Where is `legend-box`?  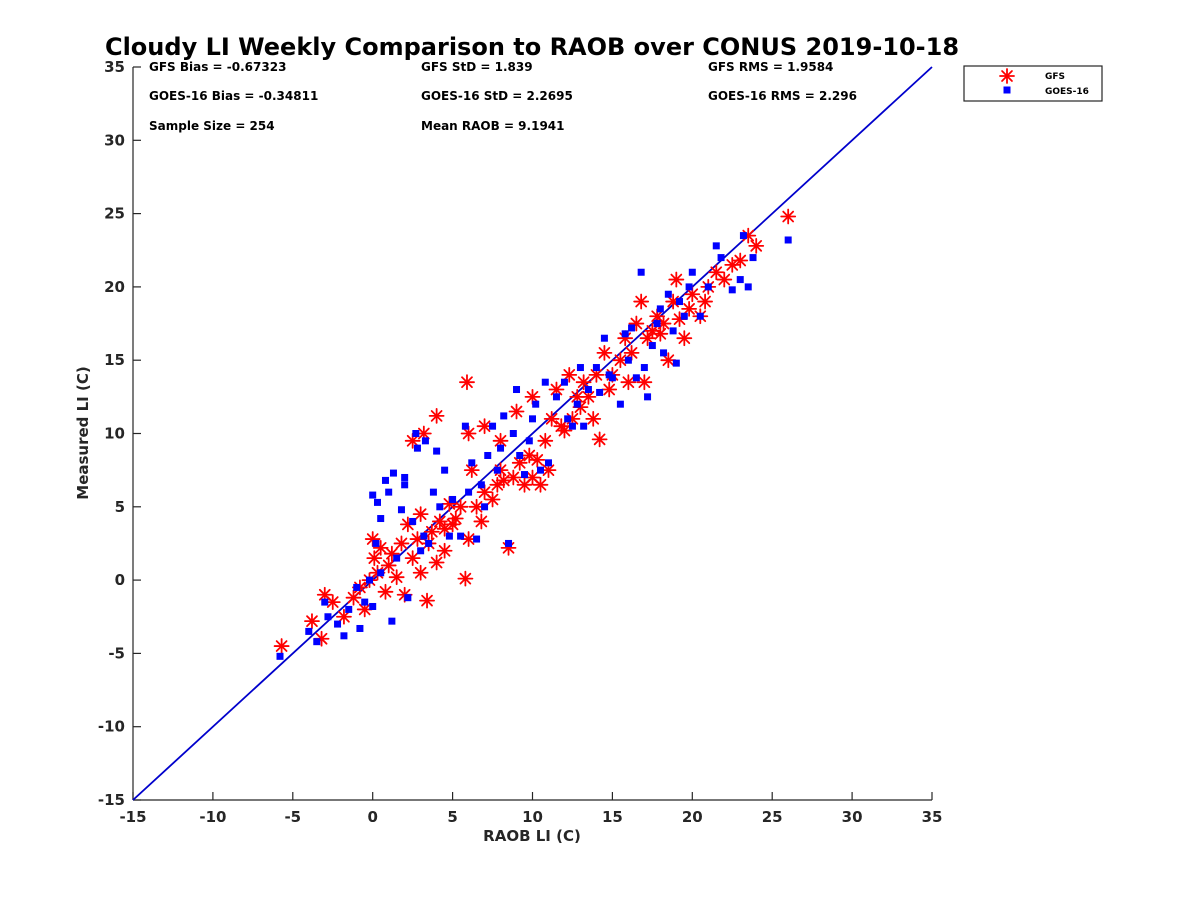
legend-box is located at coordinates (1033, 83).